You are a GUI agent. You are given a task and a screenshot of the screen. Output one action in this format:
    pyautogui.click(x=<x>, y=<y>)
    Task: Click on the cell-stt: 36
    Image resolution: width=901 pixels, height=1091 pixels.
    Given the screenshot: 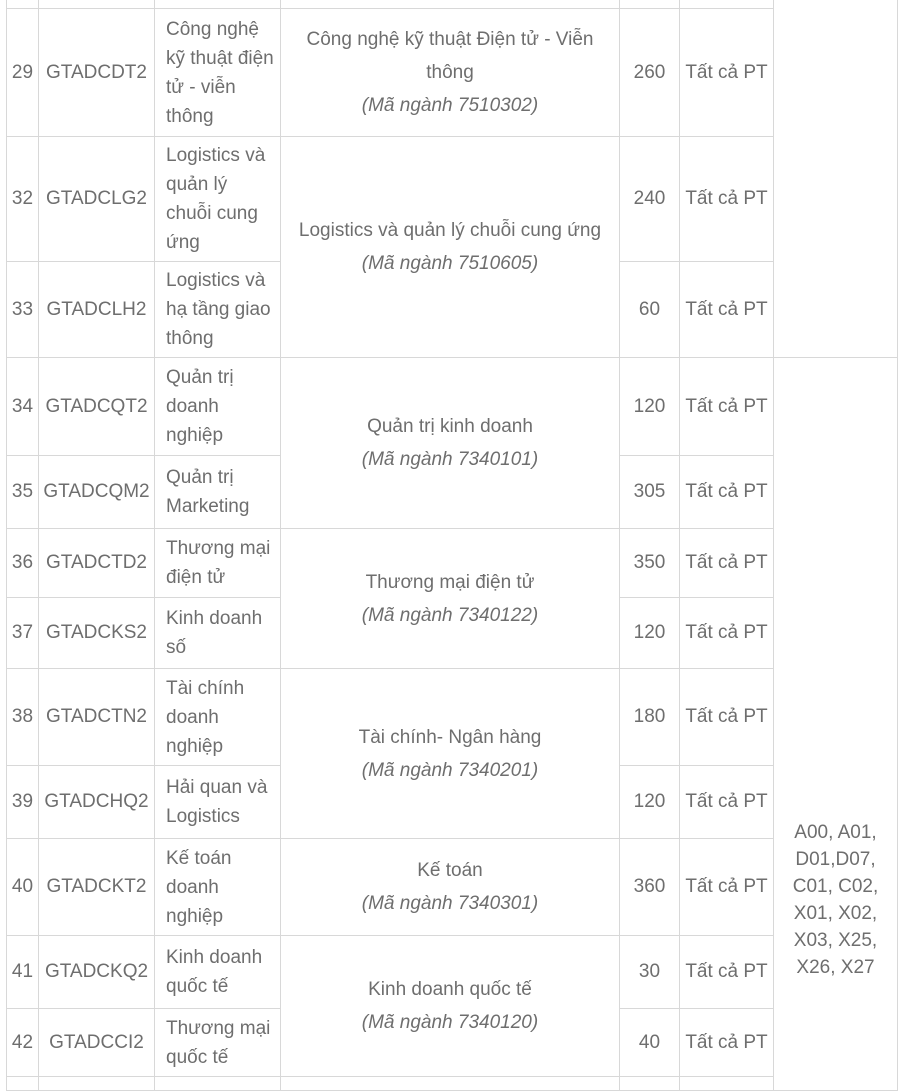 What is the action you would take?
    pyautogui.click(x=22, y=563)
    